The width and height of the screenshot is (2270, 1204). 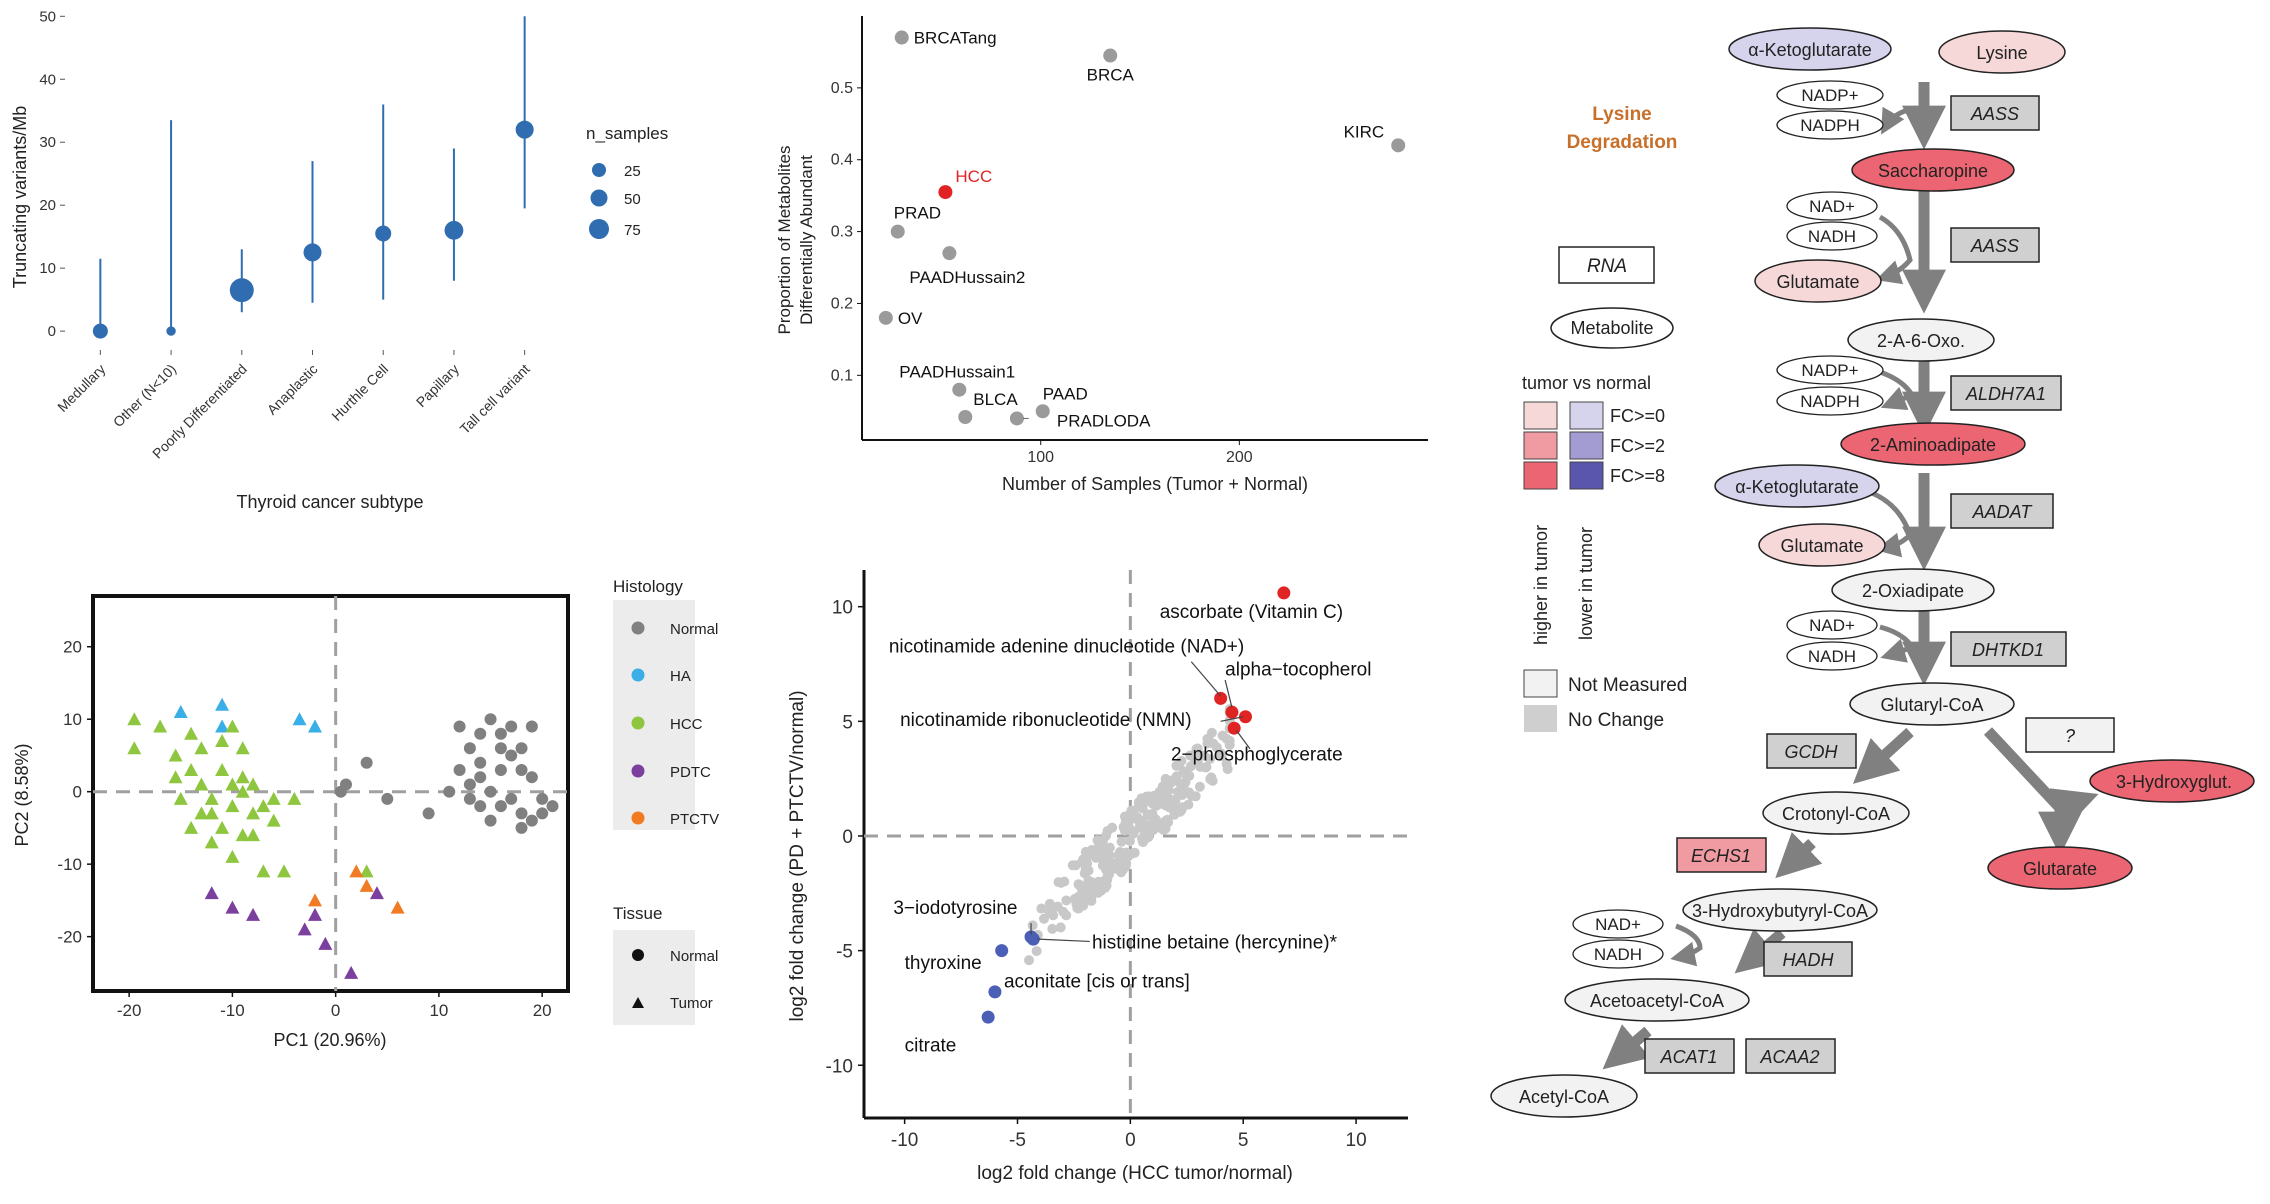 What do you see at coordinates (1243, 740) in the screenshot?
I see `label-leader-line` at bounding box center [1243, 740].